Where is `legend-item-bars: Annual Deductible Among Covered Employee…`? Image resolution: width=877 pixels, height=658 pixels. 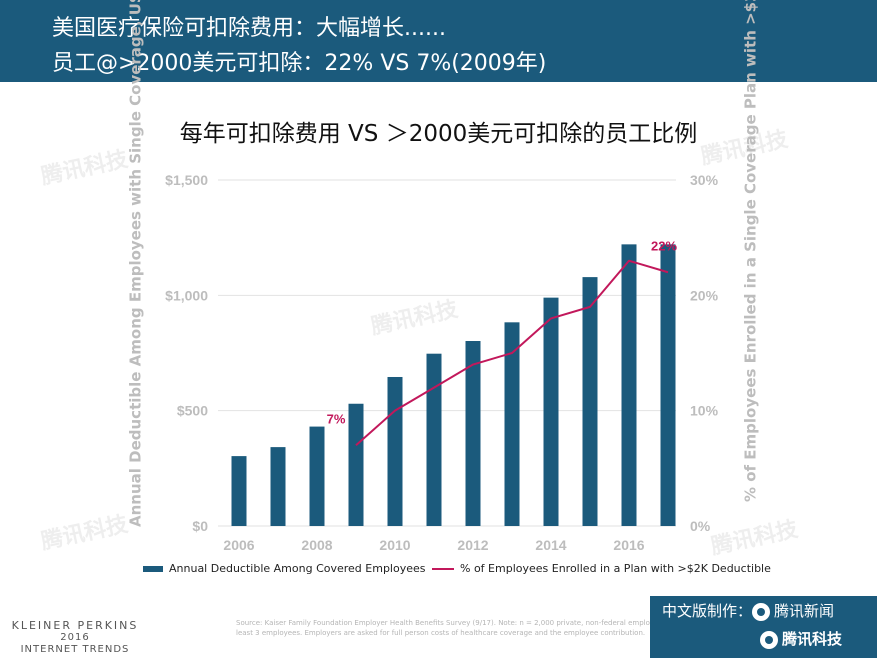
legend-item-bars: Annual Deductible Among Covered Employee… is located at coordinates (284, 568).